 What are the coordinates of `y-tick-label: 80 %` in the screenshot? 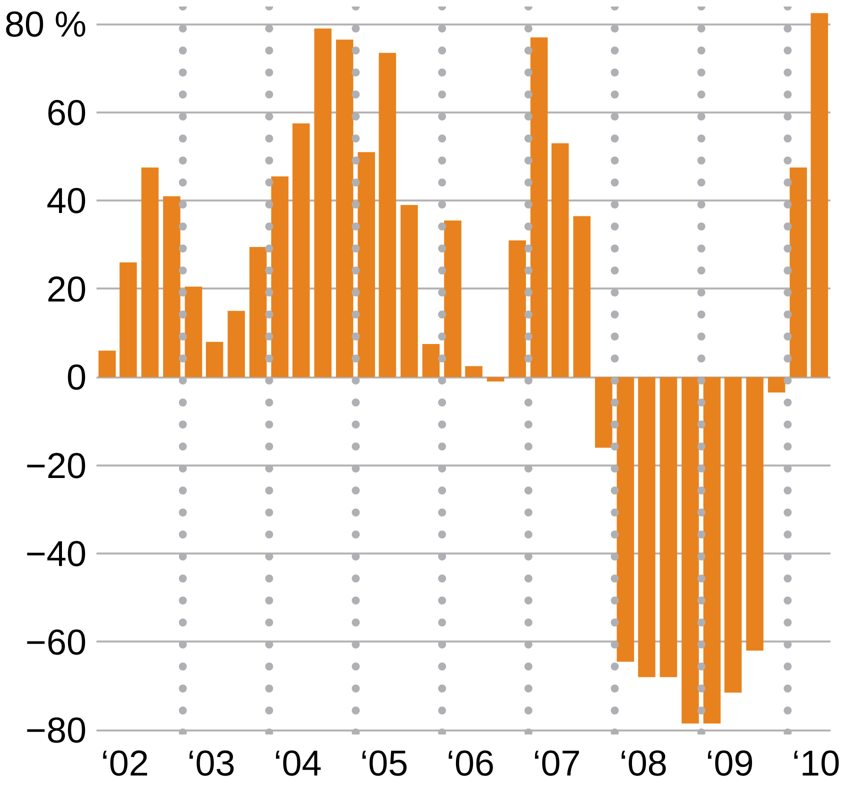 It's located at (45, 24).